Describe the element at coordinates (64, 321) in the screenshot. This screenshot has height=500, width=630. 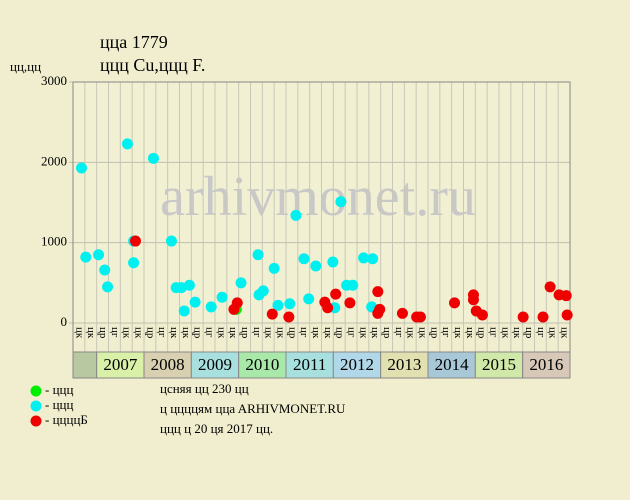
I see `y-tick-label: 0` at that location.